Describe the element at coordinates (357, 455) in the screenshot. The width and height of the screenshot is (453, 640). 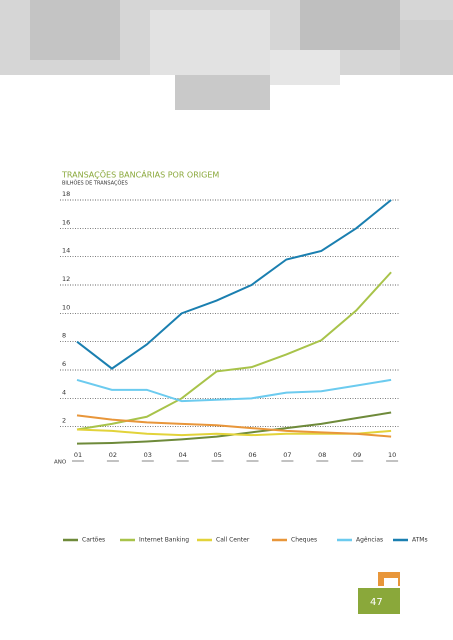
I see `x-tick-label: 09` at that location.